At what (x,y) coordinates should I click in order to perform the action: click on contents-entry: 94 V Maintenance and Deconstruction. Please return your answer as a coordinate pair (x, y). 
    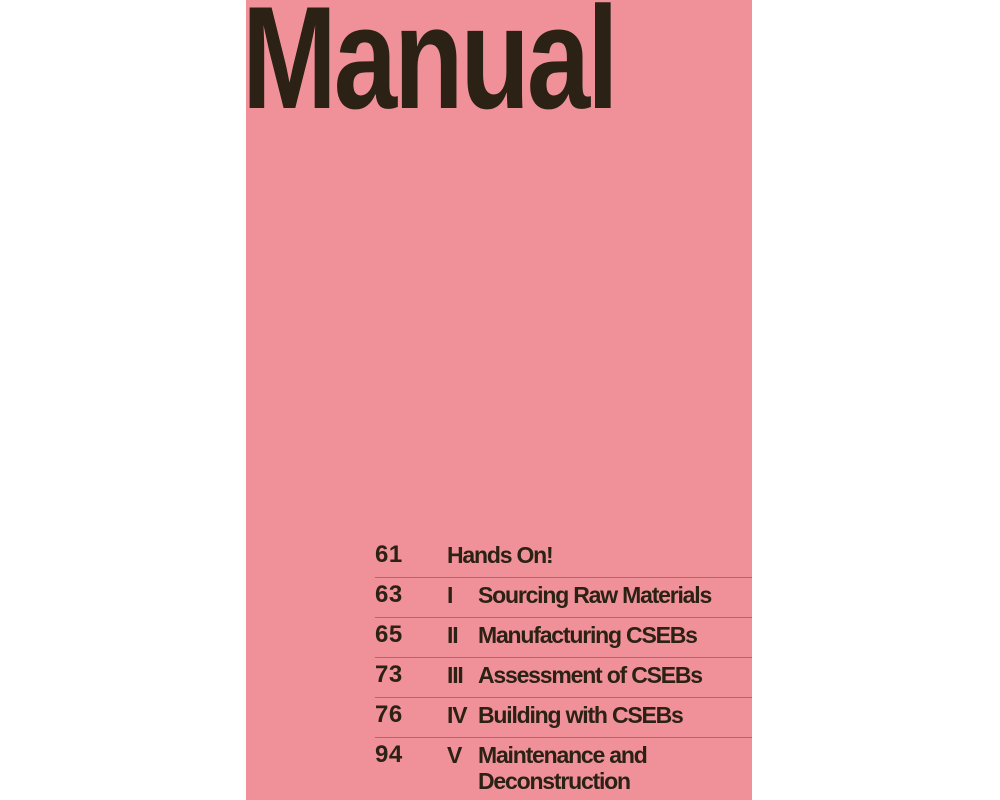
    Looking at the image, I should click on (563, 766).